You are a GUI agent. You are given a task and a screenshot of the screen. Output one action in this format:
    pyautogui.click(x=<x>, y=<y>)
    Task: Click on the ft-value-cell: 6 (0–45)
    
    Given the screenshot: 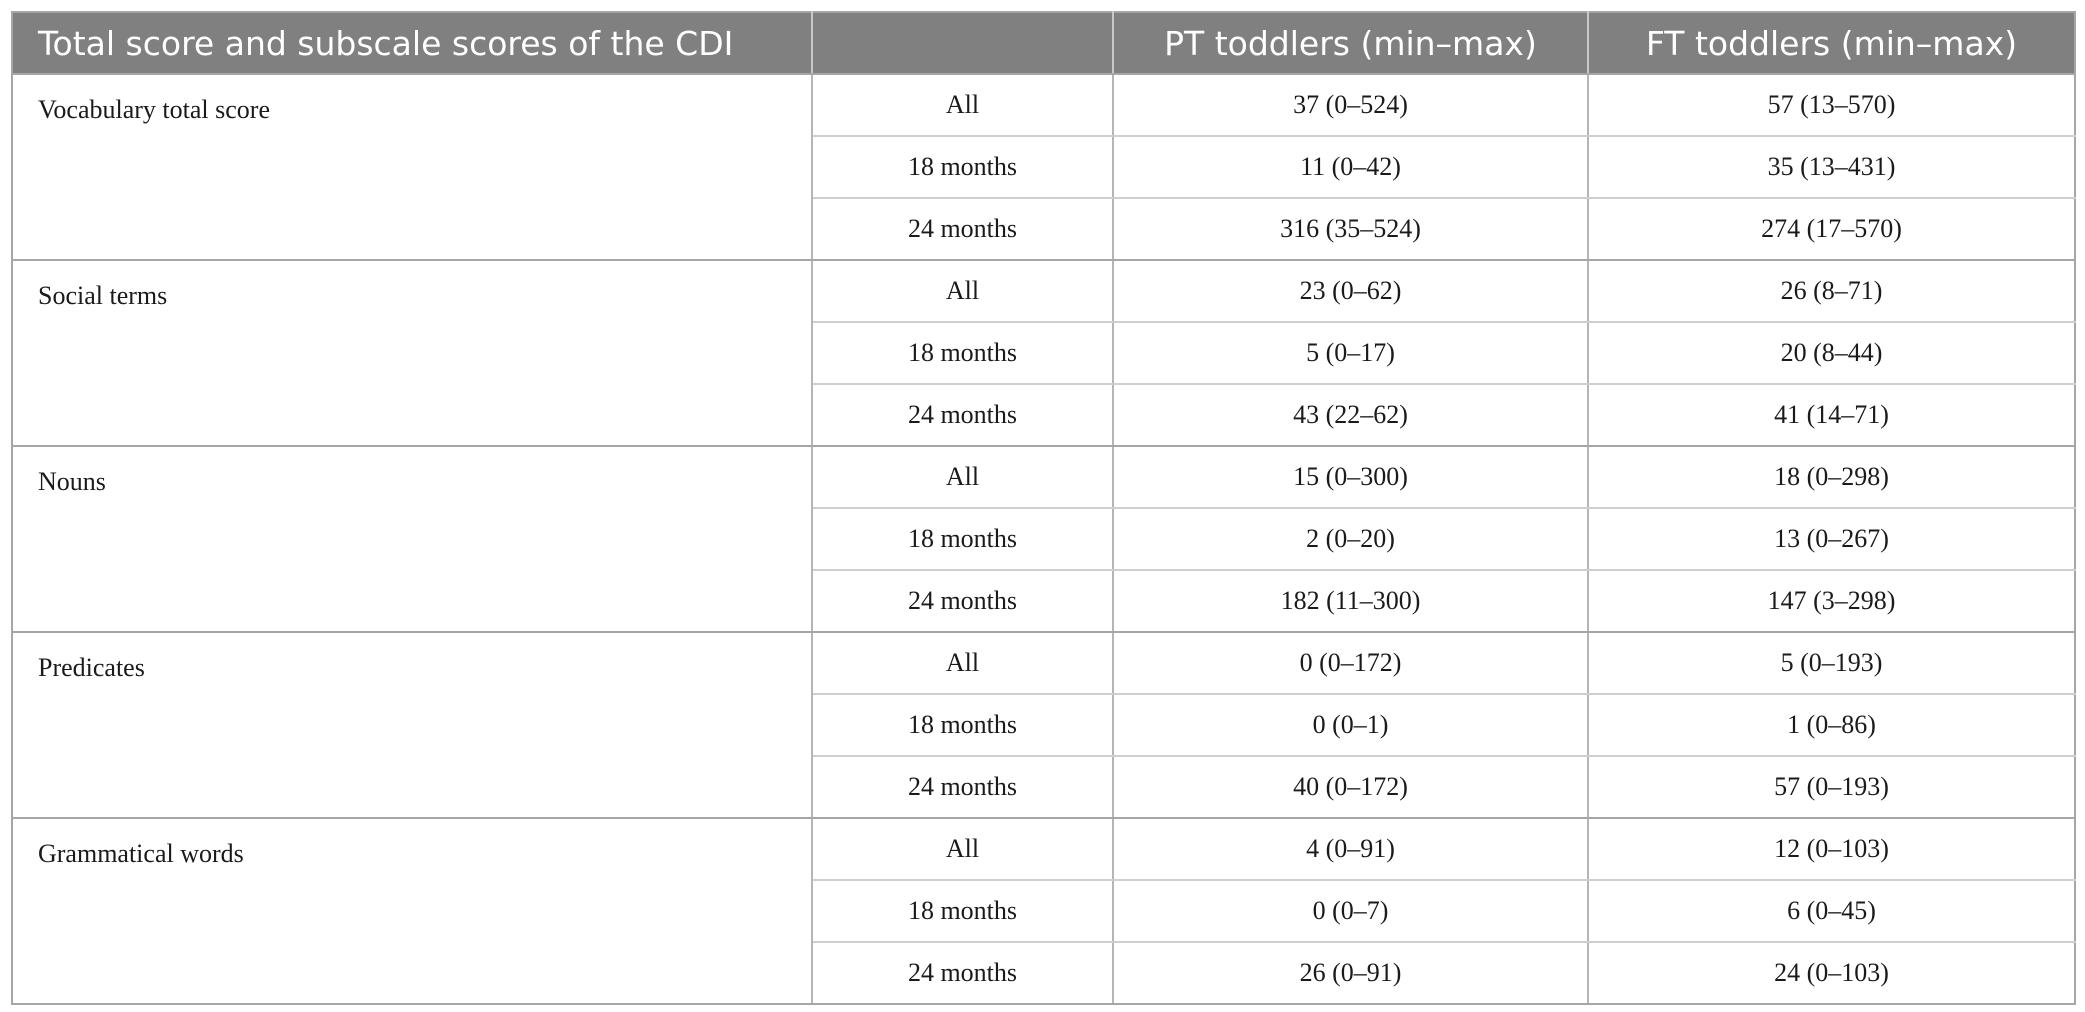 What is the action you would take?
    pyautogui.click(x=1831, y=911)
    